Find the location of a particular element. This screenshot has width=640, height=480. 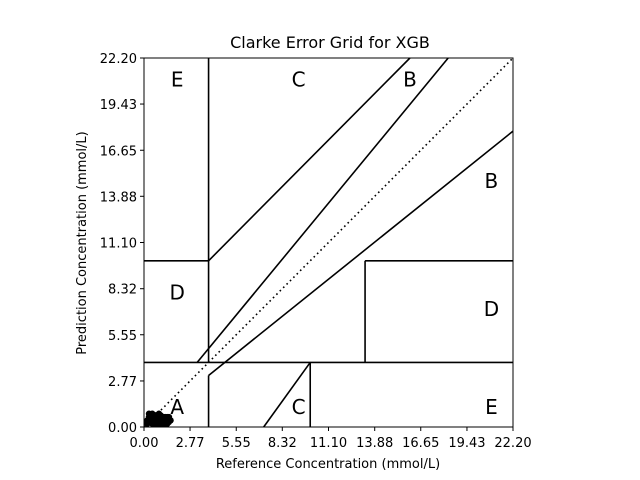

y-tick-label: 2.77 is located at coordinates (122, 382).